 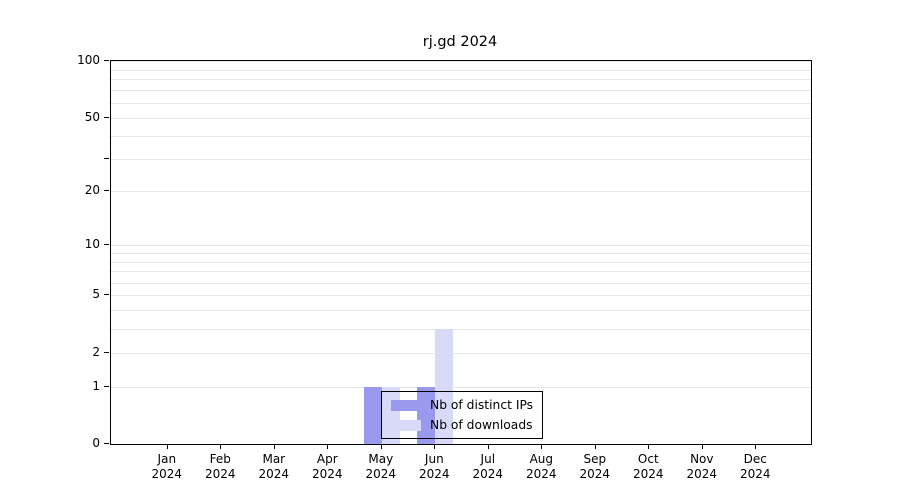 What do you see at coordinates (92, 116) in the screenshot?
I see `y-tick-label: 50` at bounding box center [92, 116].